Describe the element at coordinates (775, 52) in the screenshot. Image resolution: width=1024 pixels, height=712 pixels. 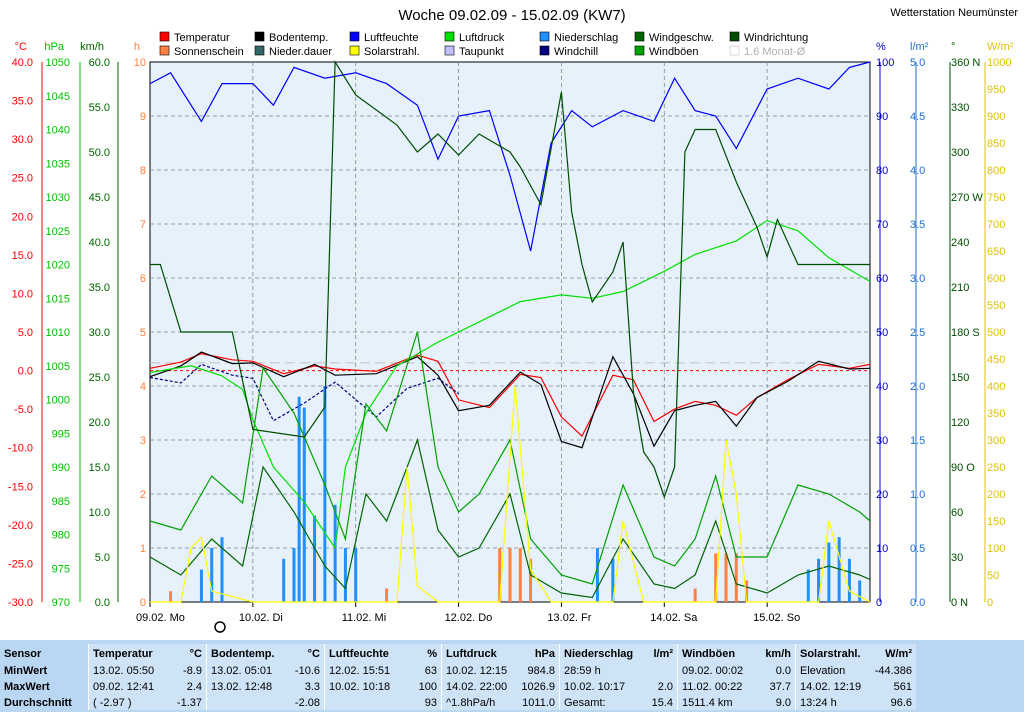
I see `legend-label: 1.6 Monat-Ø` at that location.